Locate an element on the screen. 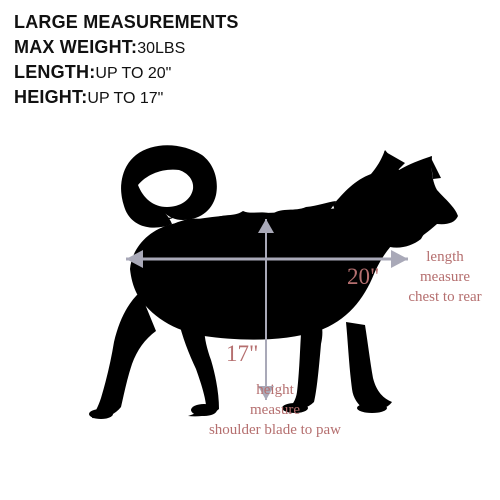 This screenshot has width=500, height=500. spec-weight-line: MAX WEIGHT:30LBS is located at coordinates (126, 47).